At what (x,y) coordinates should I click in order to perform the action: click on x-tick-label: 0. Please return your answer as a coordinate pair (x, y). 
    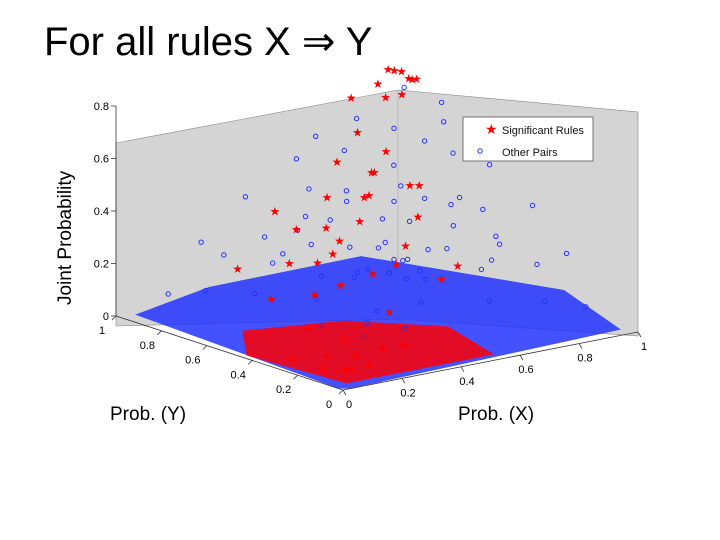
    Looking at the image, I should click on (349, 405).